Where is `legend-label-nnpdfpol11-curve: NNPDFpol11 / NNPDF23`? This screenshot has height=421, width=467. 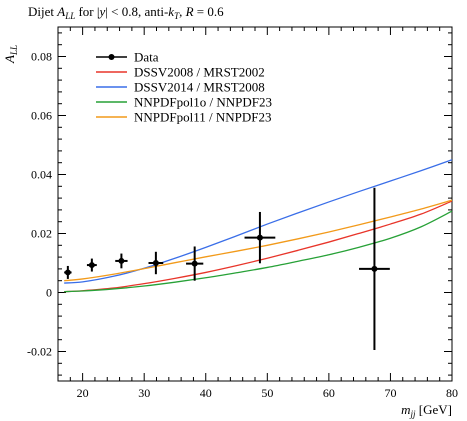 legend-label-nnpdfpol11-curve: NNPDFpol11 / NNPDF23 is located at coordinates (203, 117).